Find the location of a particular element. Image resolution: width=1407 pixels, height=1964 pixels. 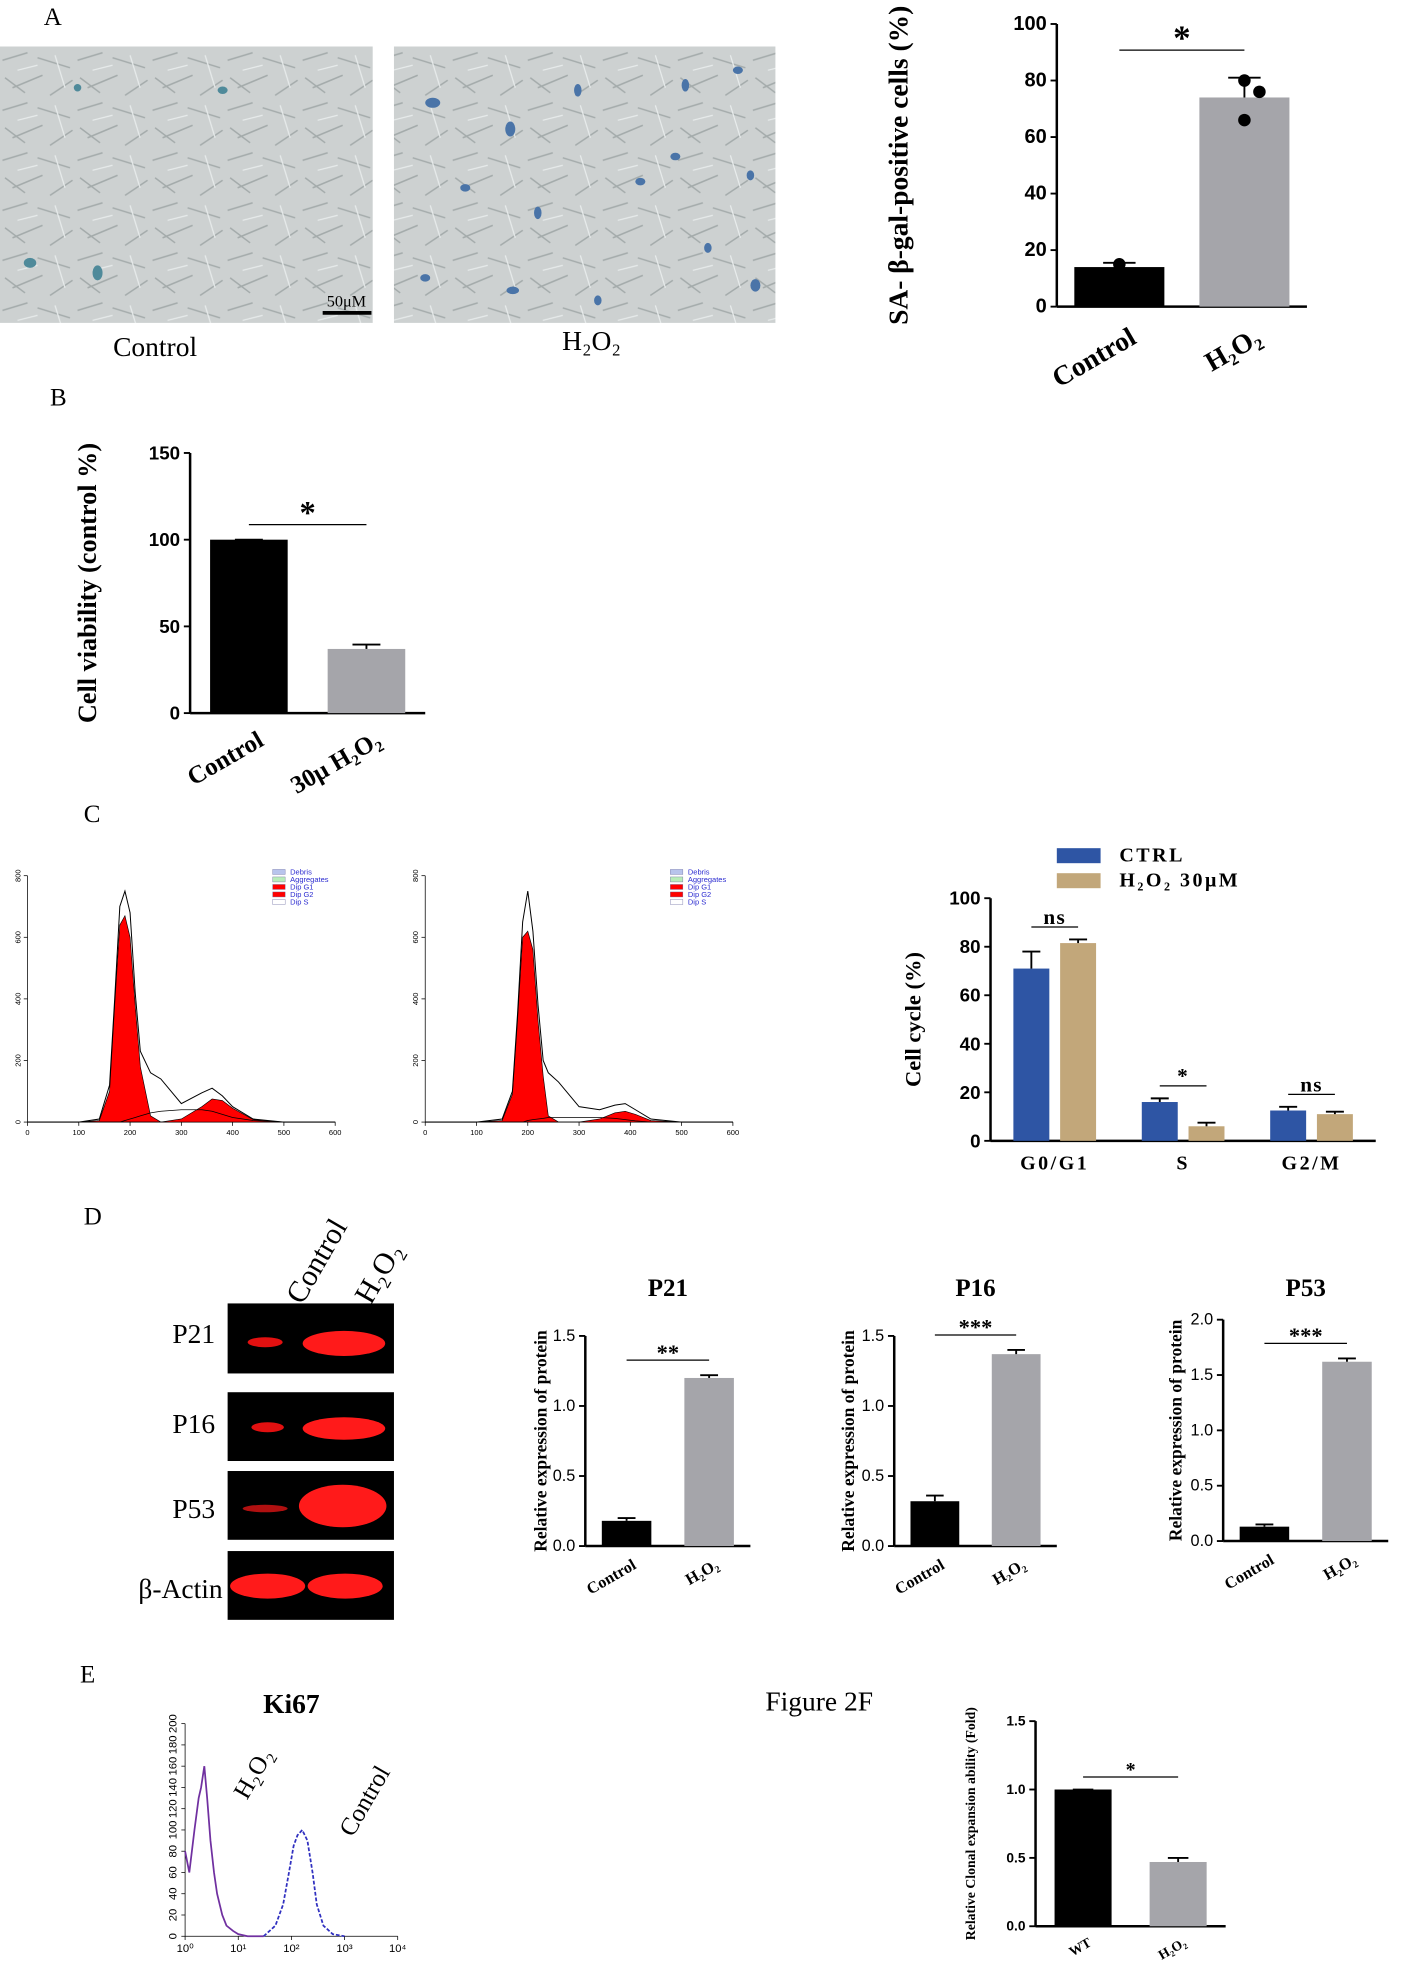

micrograph is located at coordinates (584, 184).